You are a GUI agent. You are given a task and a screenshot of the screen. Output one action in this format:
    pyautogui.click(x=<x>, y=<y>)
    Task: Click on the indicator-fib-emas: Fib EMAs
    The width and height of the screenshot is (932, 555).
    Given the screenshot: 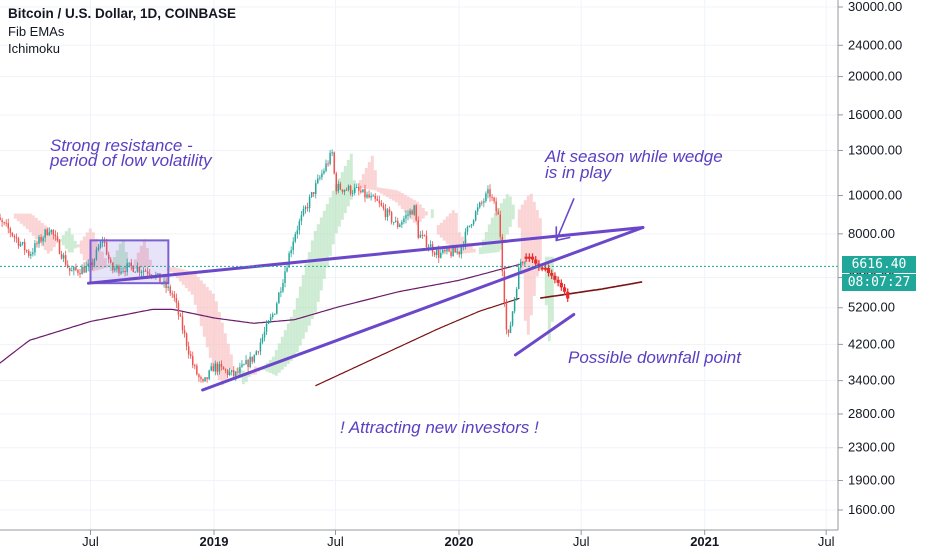 What is the action you would take?
    pyautogui.click(x=36, y=31)
    